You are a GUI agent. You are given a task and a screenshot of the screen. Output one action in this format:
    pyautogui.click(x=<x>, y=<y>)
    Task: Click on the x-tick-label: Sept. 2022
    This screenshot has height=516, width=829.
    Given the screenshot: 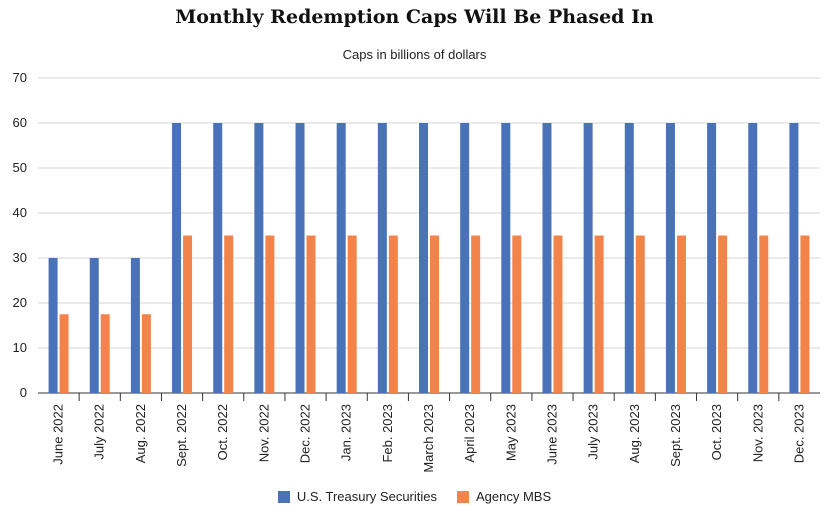 What is the action you would take?
    pyautogui.click(x=181, y=435)
    